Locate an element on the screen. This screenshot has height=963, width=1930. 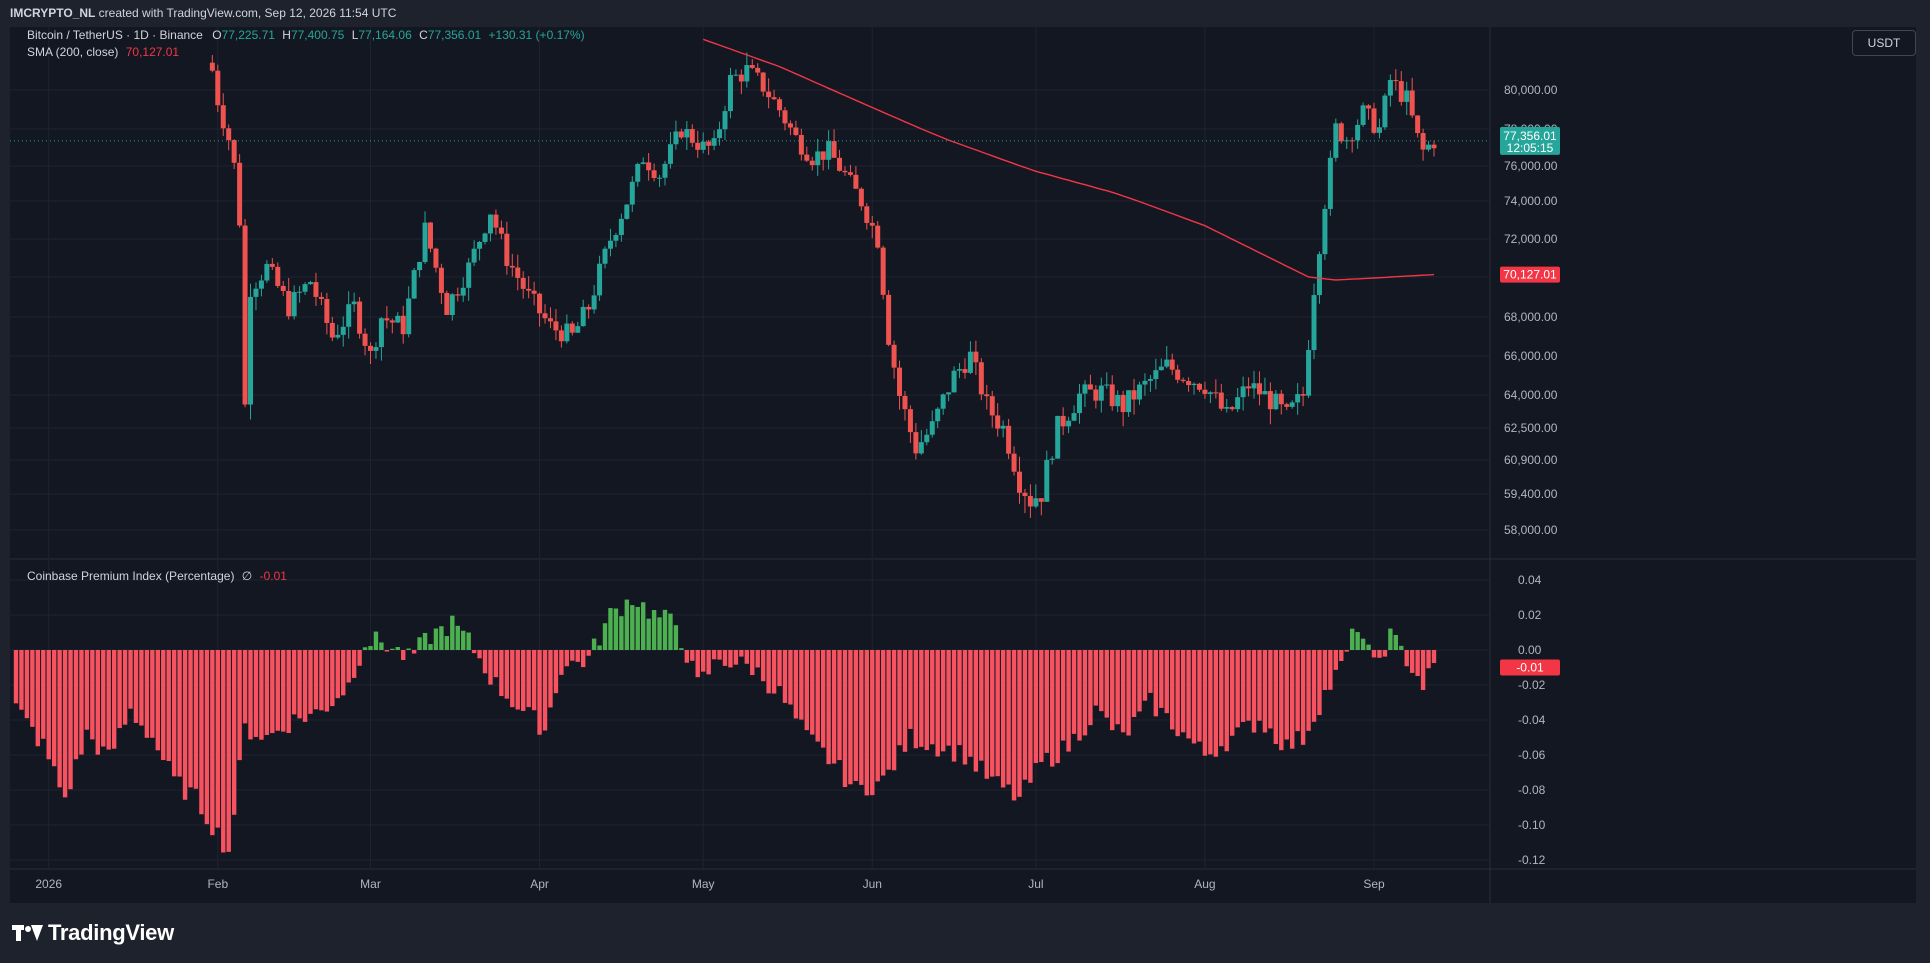
time-tick-label: Mar is located at coordinates (370, 884).